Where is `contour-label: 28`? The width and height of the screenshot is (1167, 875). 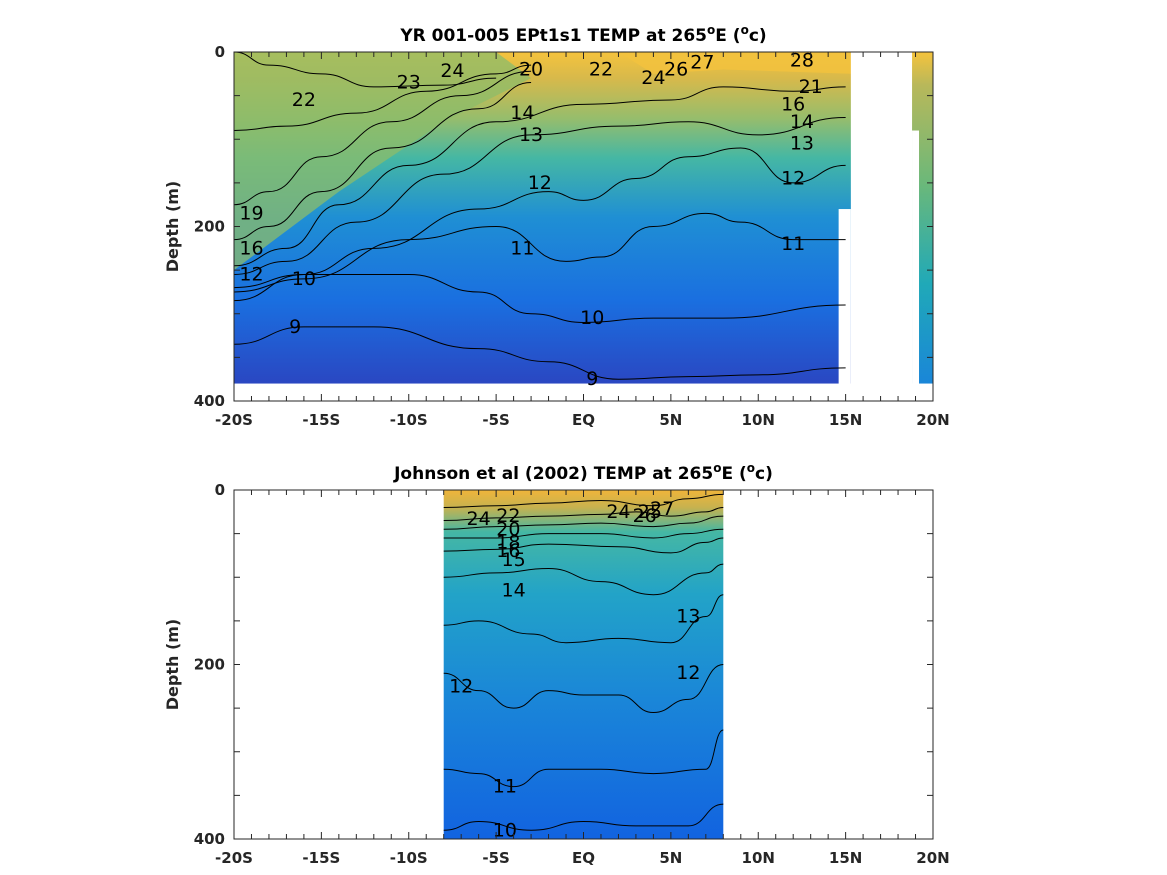 contour-label: 28 is located at coordinates (802, 61).